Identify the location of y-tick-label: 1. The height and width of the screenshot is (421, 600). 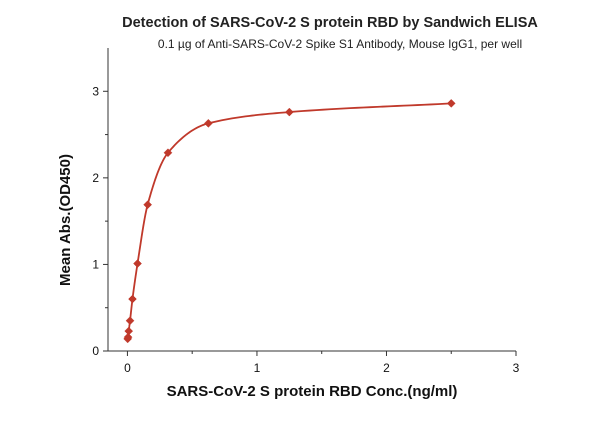
(95, 264).